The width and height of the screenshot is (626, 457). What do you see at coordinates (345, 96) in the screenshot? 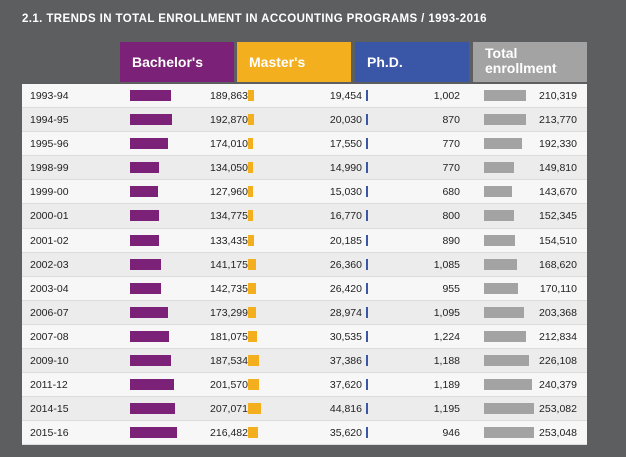
I see `masters-value: 19,454` at bounding box center [345, 96].